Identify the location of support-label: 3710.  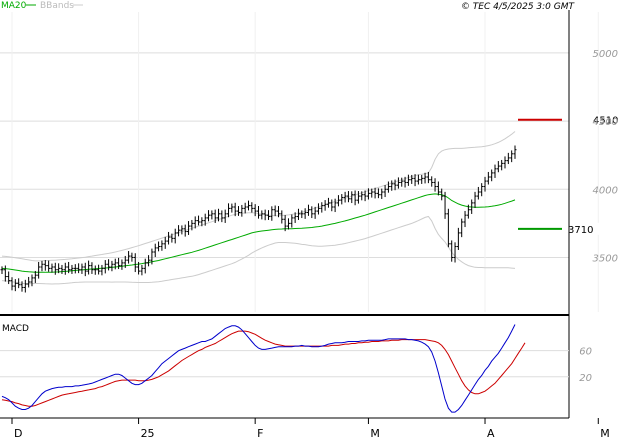
(580, 230).